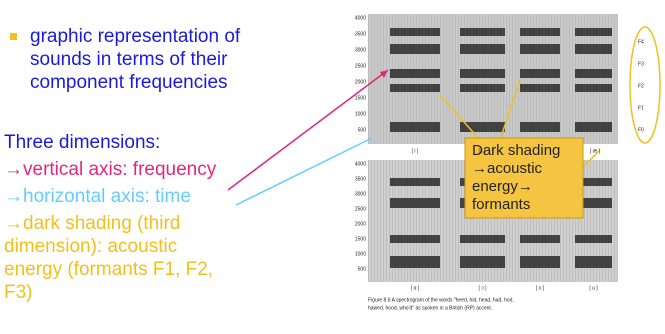  I want to click on callout-text: energy→, so click(502, 186).